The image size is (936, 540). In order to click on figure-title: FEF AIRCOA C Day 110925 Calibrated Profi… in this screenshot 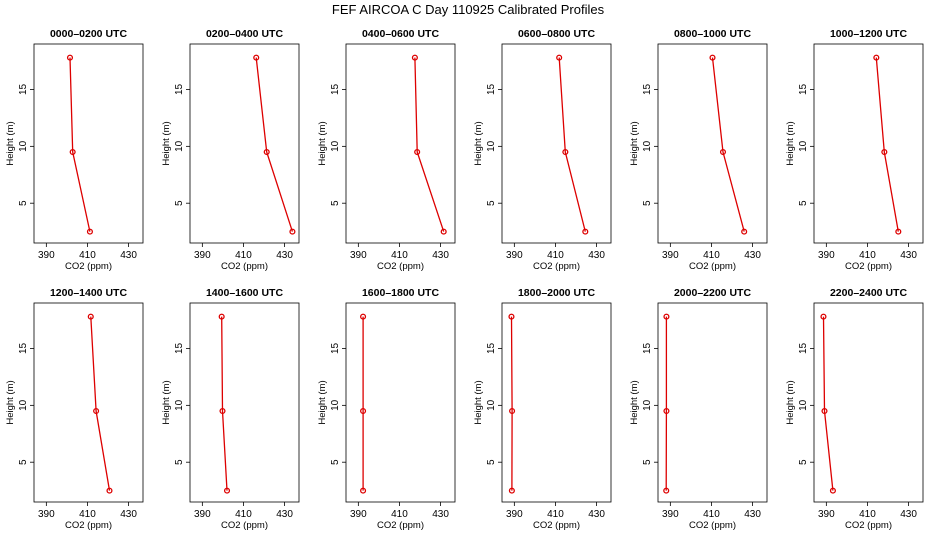, I will do `click(468, 9)`.